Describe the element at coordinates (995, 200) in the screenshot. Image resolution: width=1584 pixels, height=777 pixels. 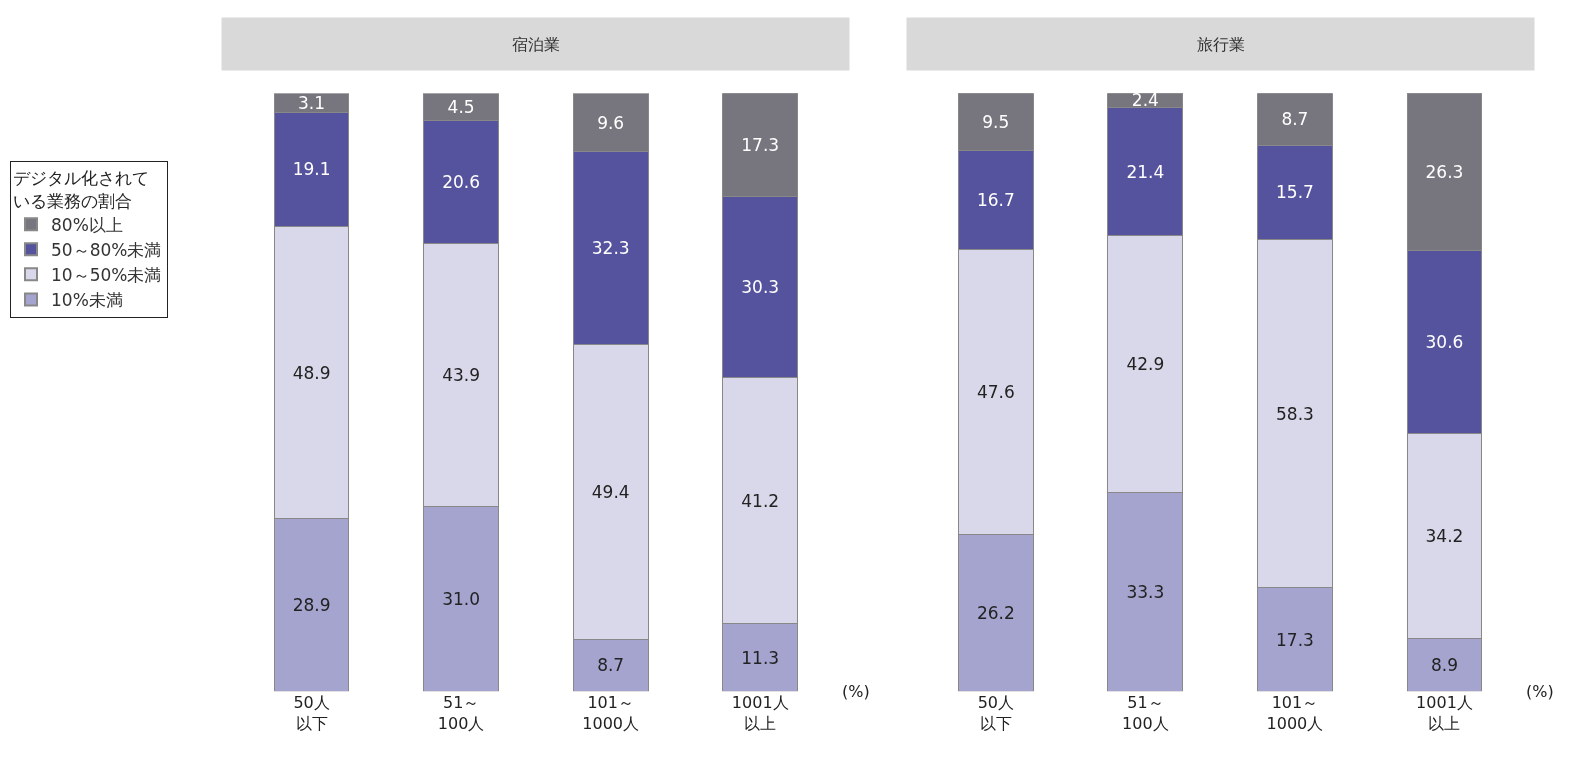
I see `data-label: 16.7` at that location.